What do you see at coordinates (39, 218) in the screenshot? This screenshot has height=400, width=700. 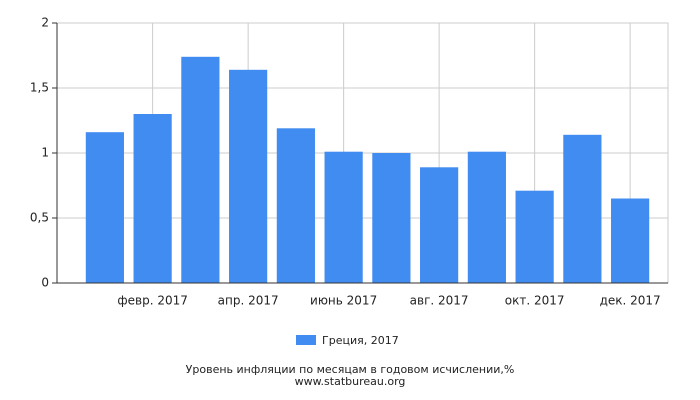 I see `y-tick-label: 0,5` at bounding box center [39, 218].